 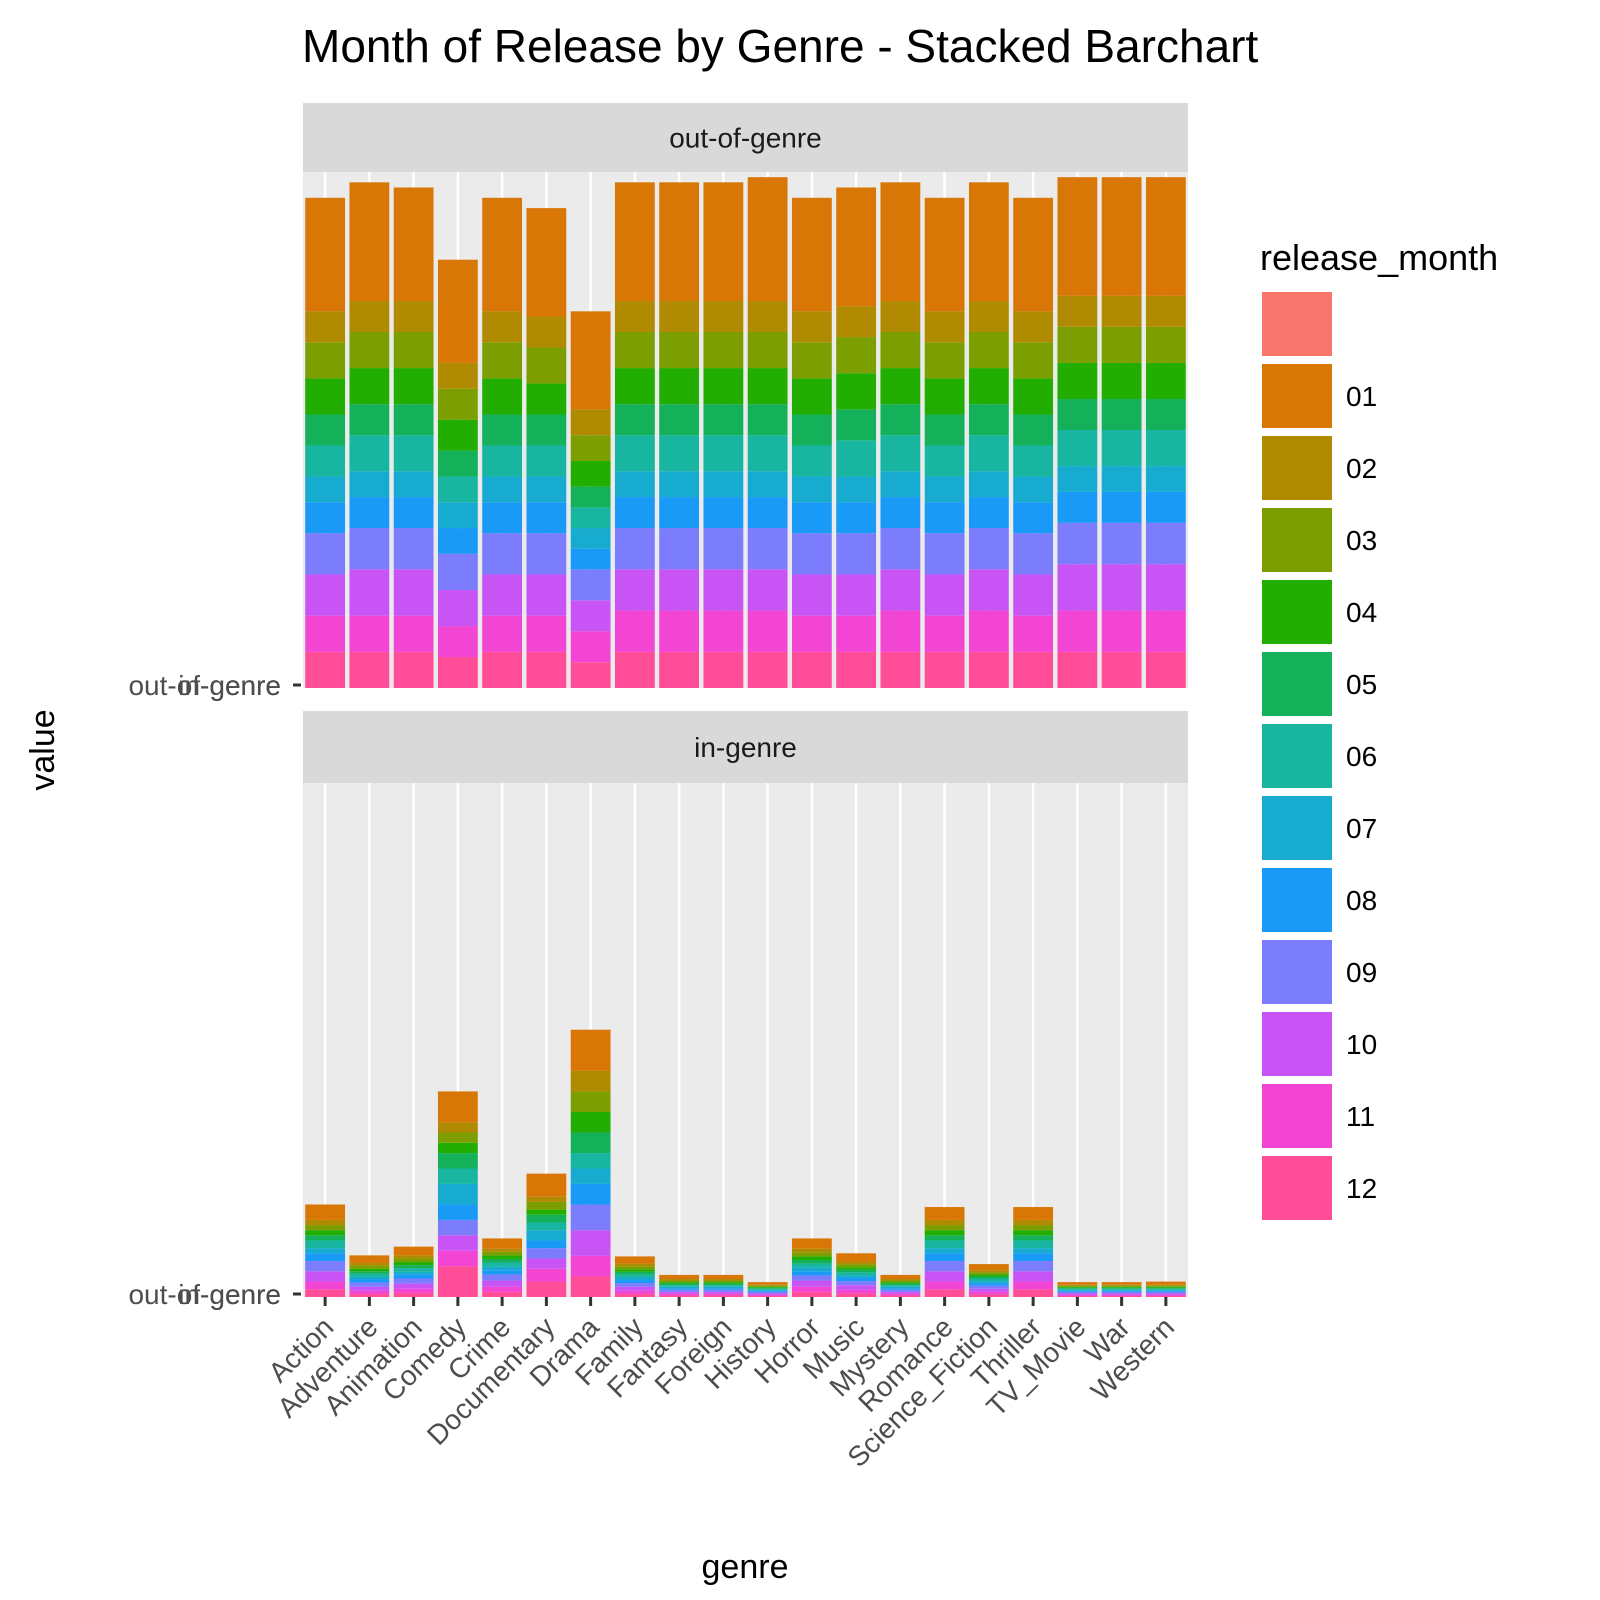 What do you see at coordinates (1361, 828) in the screenshot?
I see `legend-label: 07` at bounding box center [1361, 828].